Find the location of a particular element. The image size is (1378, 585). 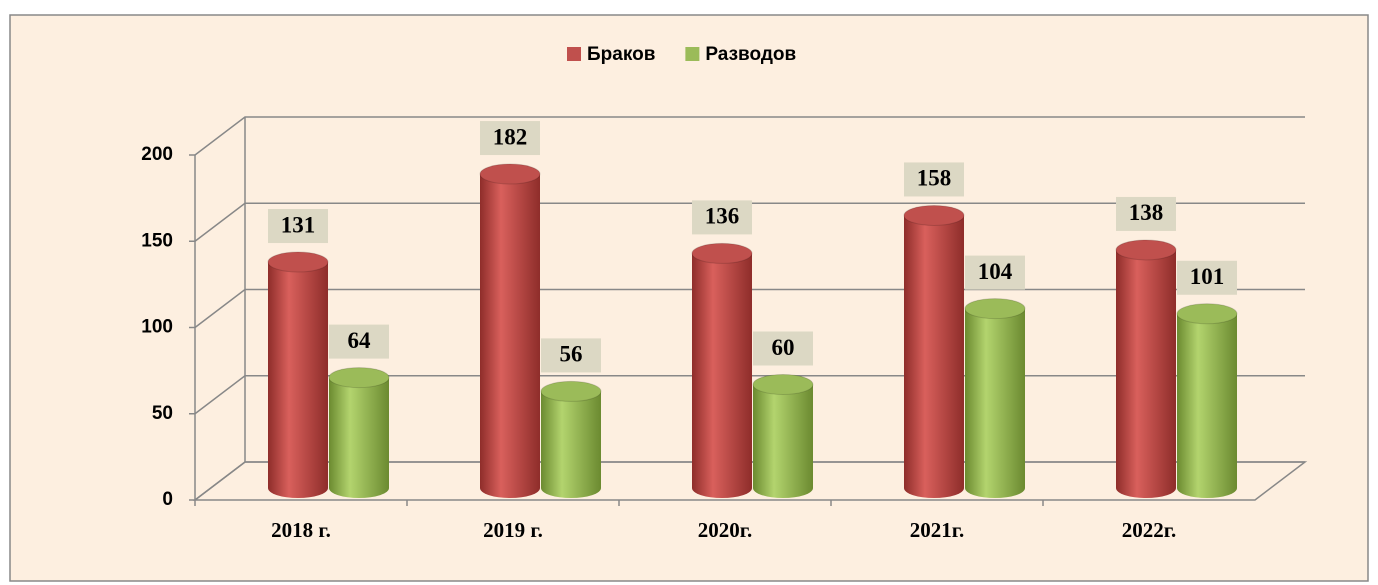

data-label: 60 is located at coordinates (783, 347).